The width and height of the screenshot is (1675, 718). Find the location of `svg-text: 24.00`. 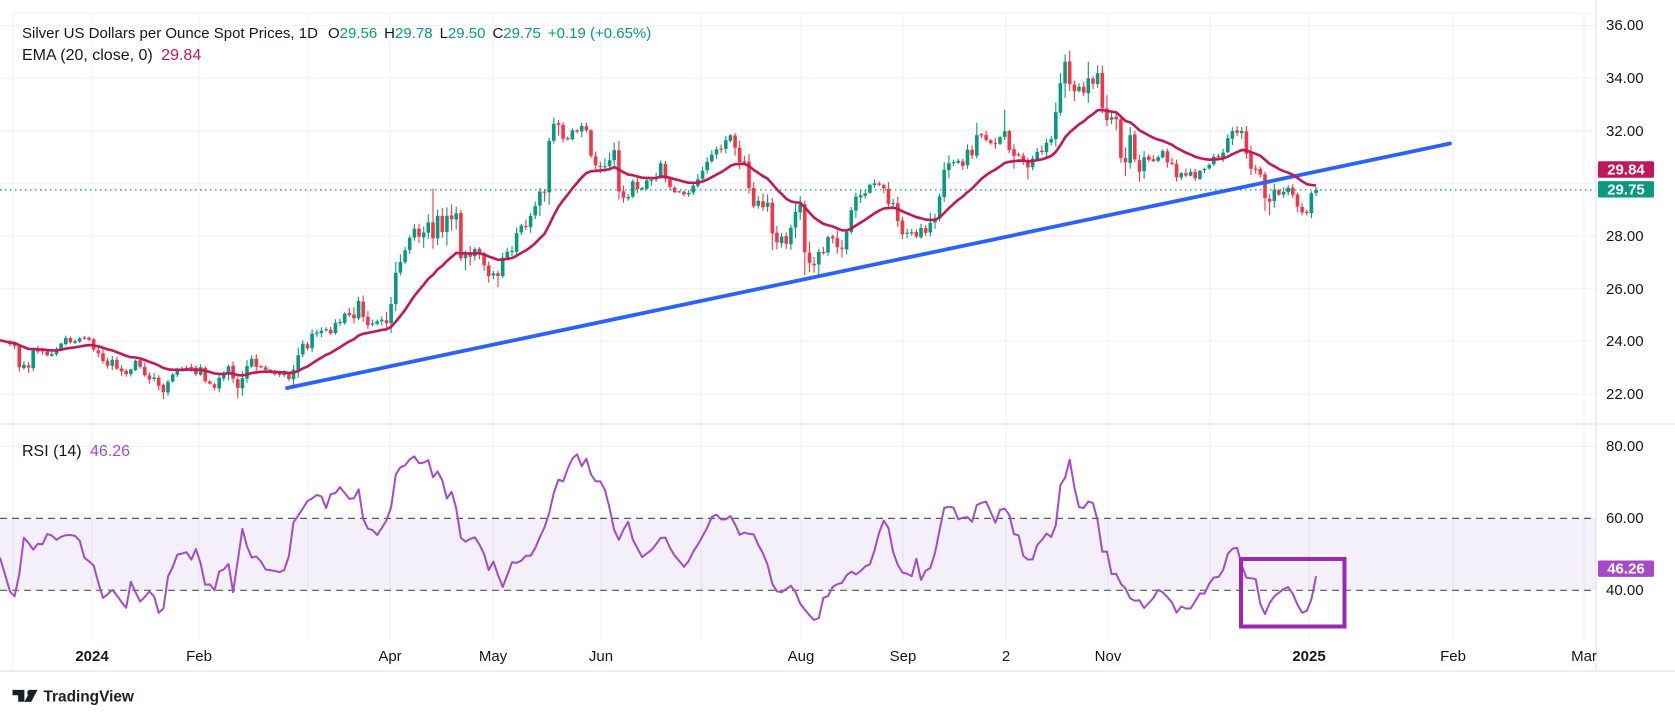

svg-text: 24.00 is located at coordinates (1625, 341).